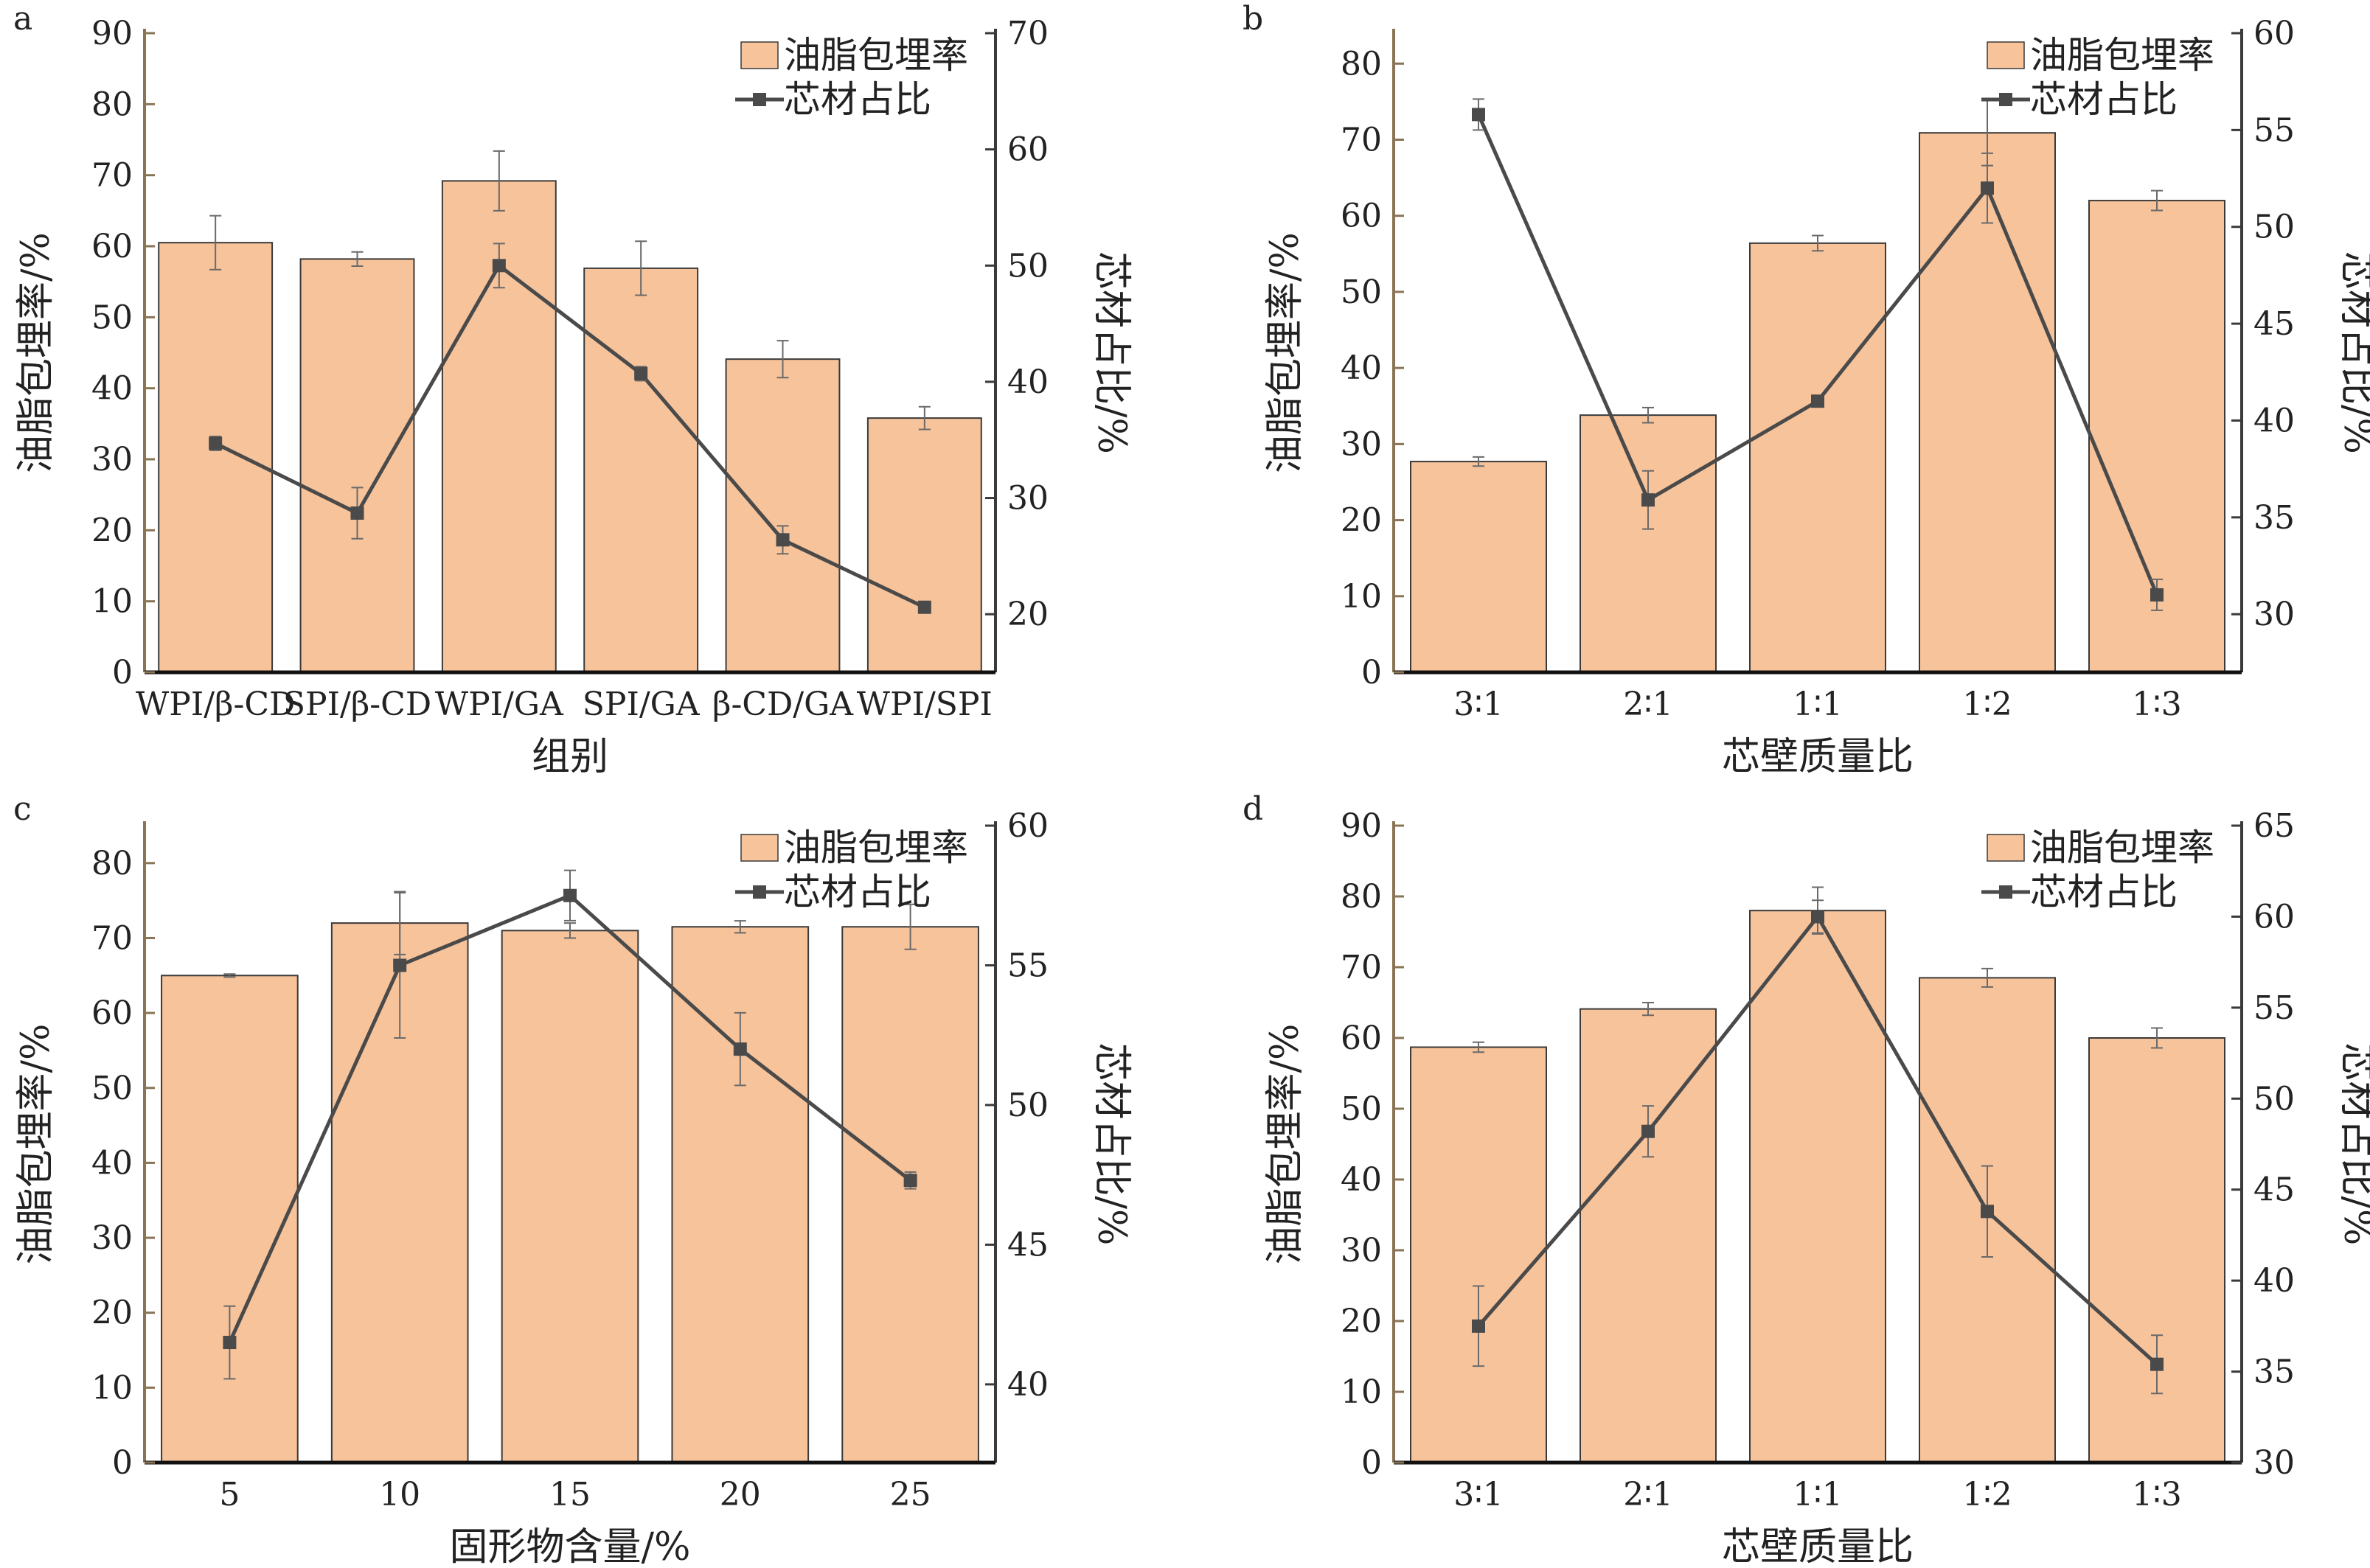 The image size is (2370, 1568). I want to click on panel-letter: b, so click(1253, 19).